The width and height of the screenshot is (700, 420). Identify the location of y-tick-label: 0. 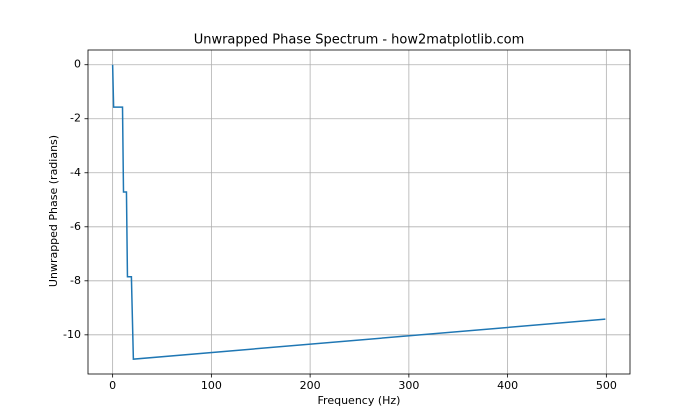
(77, 64).